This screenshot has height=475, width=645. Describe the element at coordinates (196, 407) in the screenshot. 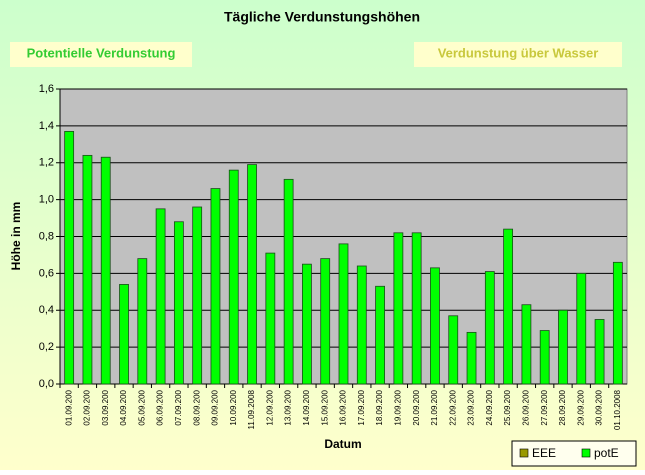

I see `x-tick-label: 08.09.200` at that location.